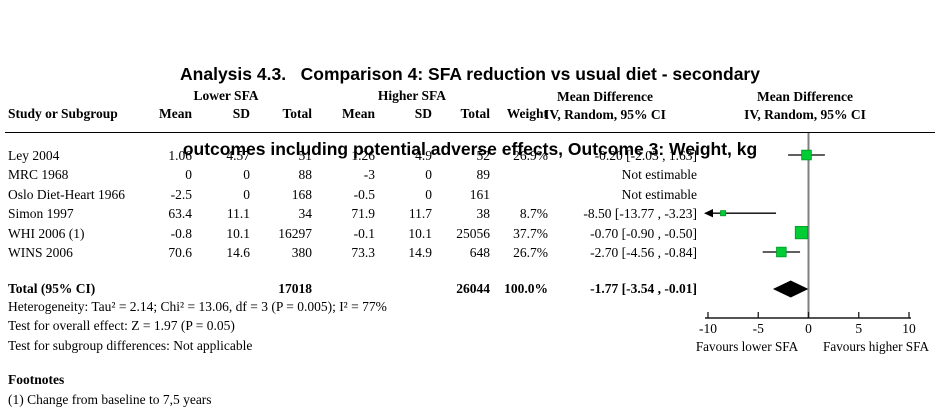 The height and width of the screenshot is (415, 940). Describe the element at coordinates (526, 288) in the screenshot. I see `total-weight: 100.0%` at that location.